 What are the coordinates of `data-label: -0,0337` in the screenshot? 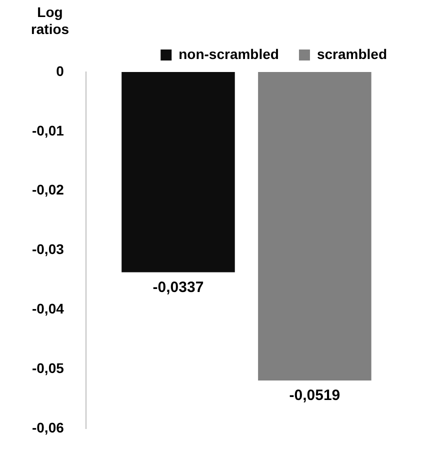 It's located at (178, 287).